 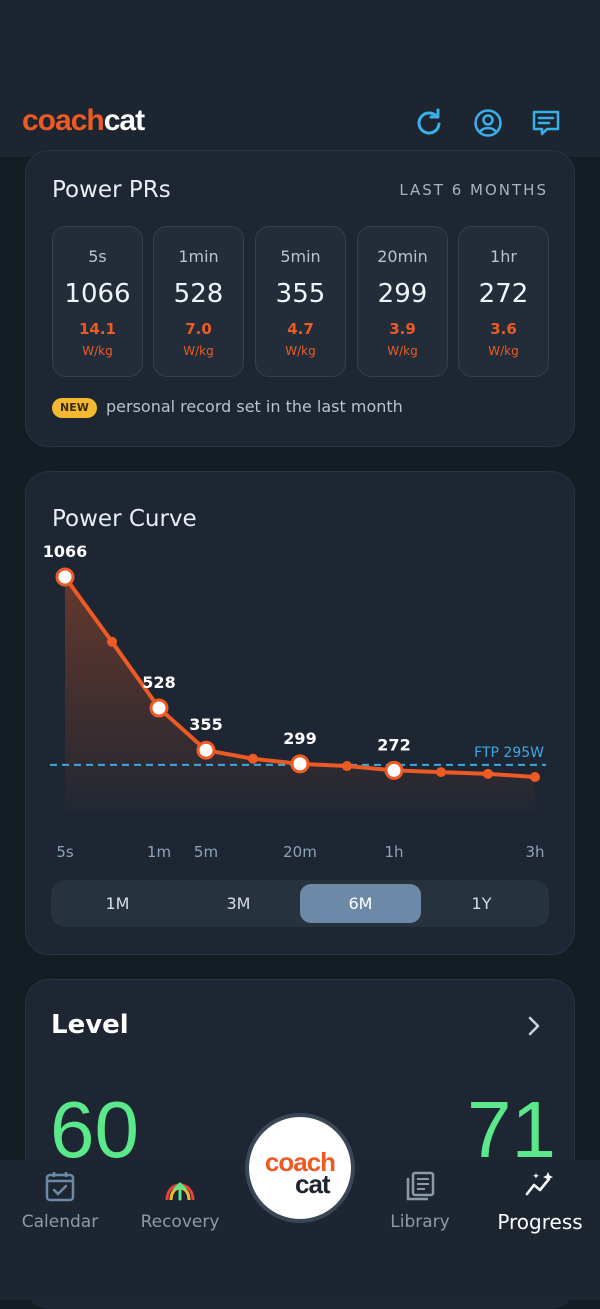 I want to click on pr-box-1hr: 1hr 272 3.6 W/kg, so click(x=503, y=301).